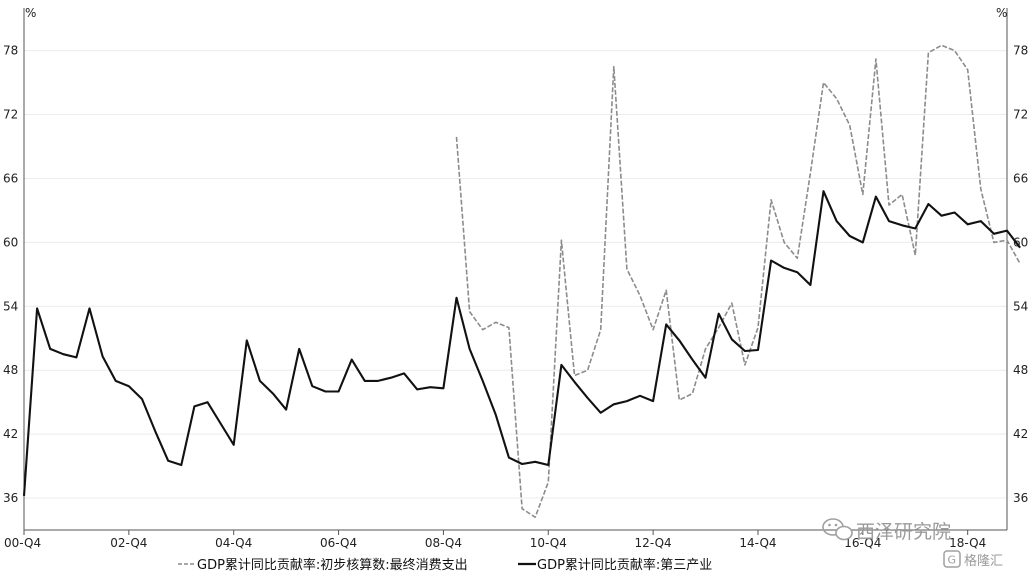  I want to click on x-tick-08-Q4: 08-Q4, so click(443, 543).